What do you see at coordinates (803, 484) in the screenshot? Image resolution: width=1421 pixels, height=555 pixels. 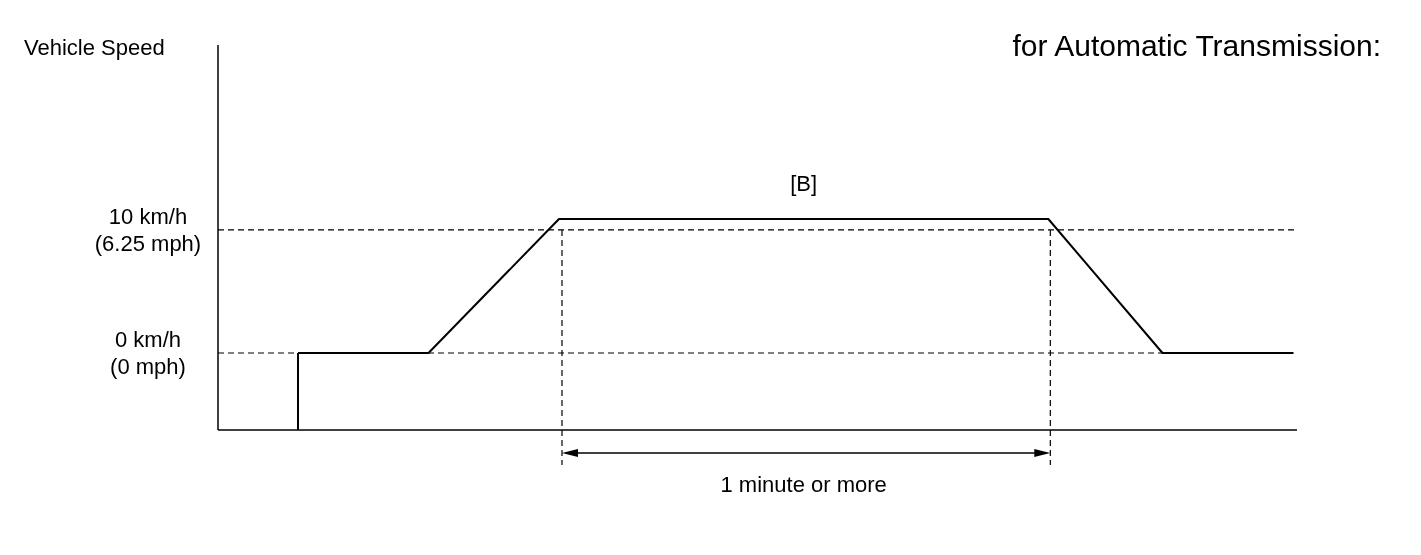 I see `text: 1 minute or more` at bounding box center [803, 484].